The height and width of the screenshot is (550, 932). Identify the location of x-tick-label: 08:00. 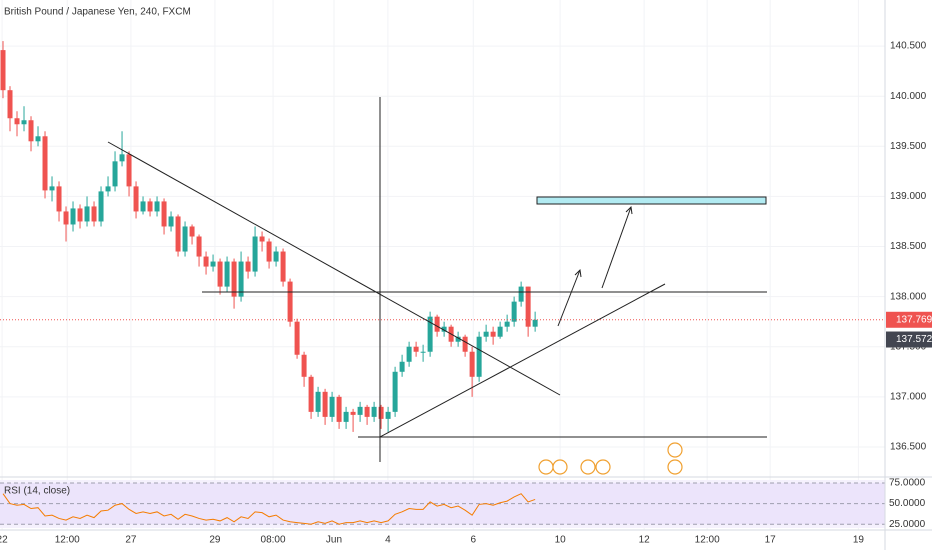
(273, 540).